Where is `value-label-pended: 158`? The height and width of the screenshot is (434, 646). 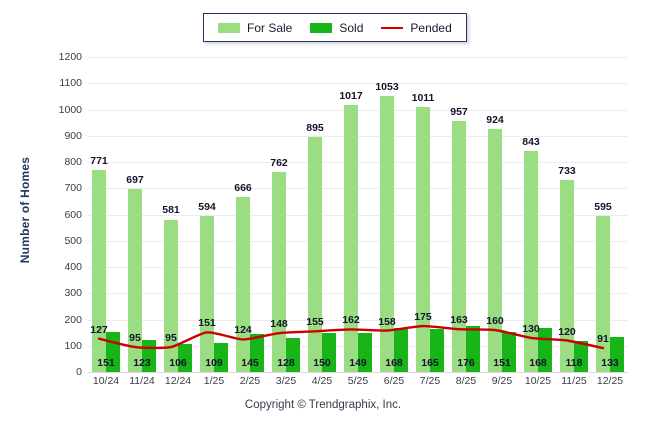
value-label-pended: 158 is located at coordinates (387, 321).